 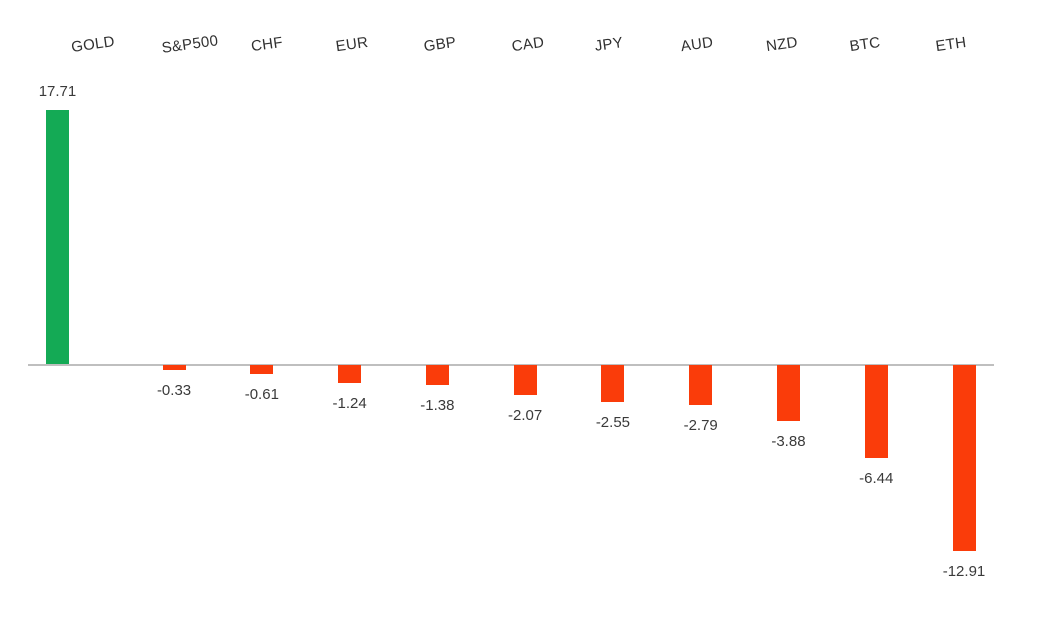 What do you see at coordinates (876, 478) in the screenshot?
I see `value-label-btc: -6.44` at bounding box center [876, 478].